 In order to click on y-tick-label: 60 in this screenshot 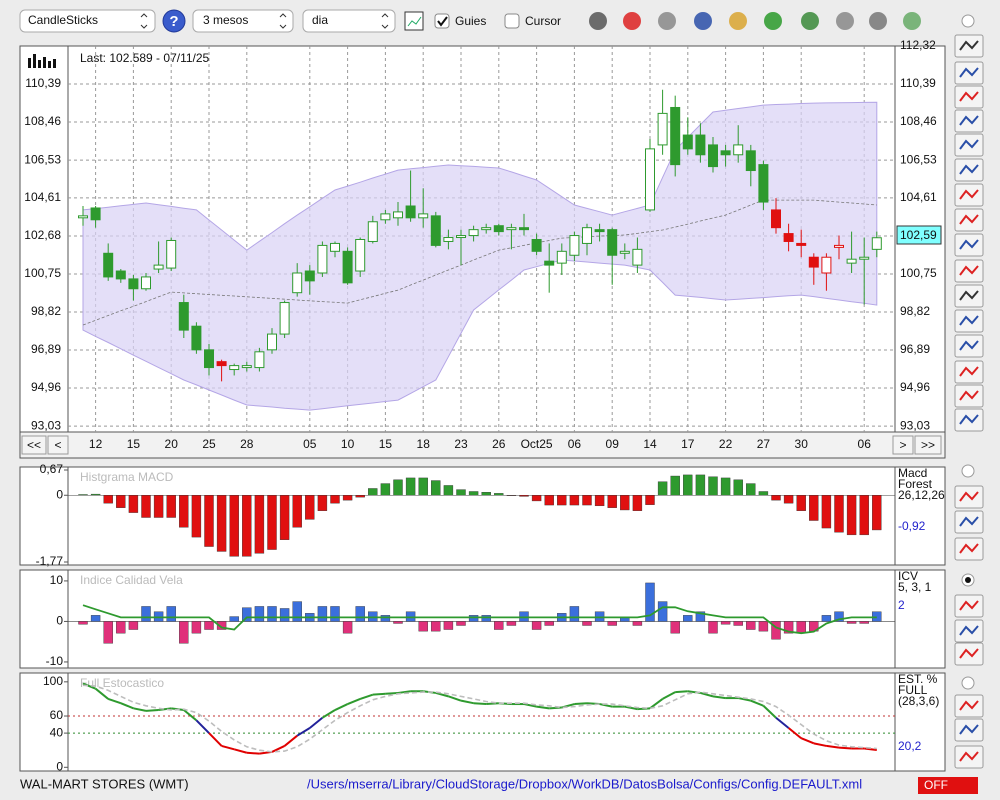, I will do `click(57, 715)`.